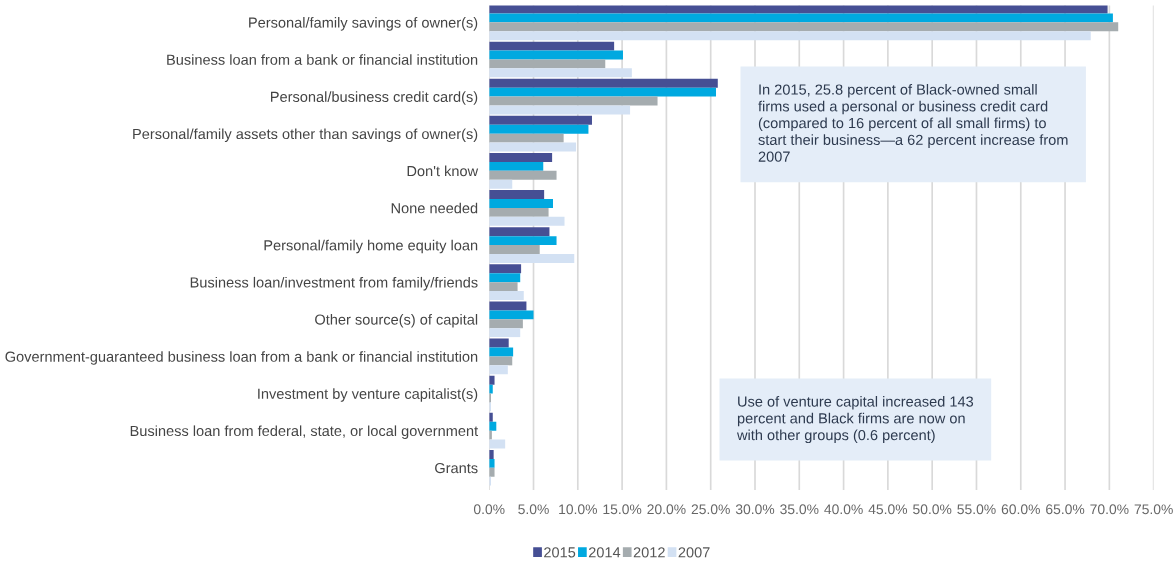 This screenshot has height=562, width=1176. I want to click on y-tick-label: Business loan from a bank or financial institution, so click(322, 59).